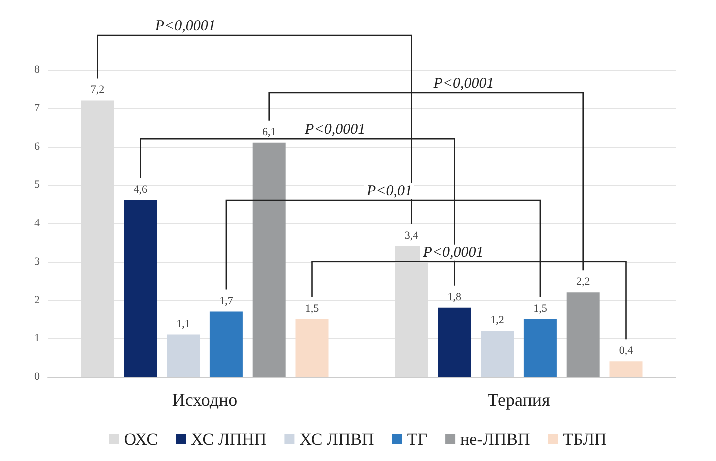 The width and height of the screenshot is (716, 461). Describe the element at coordinates (141, 439) in the screenshot. I see `legend-label: ОХС` at that location.